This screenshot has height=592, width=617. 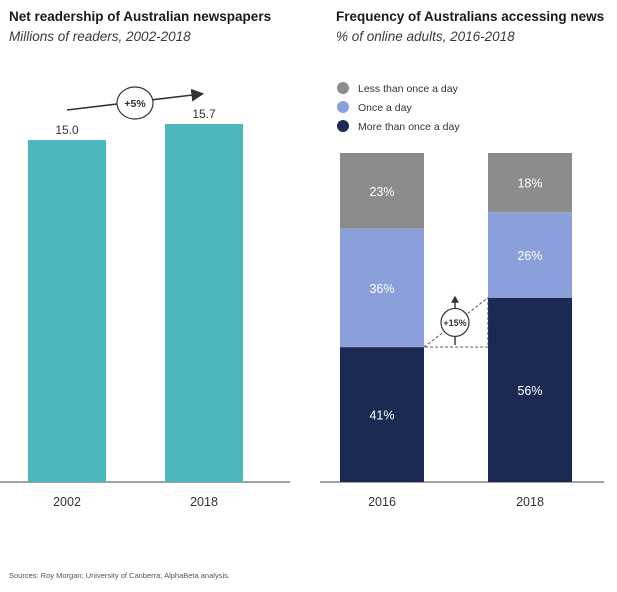 I want to click on chart2-segment-label-2016-2: 23%, so click(x=381, y=192).